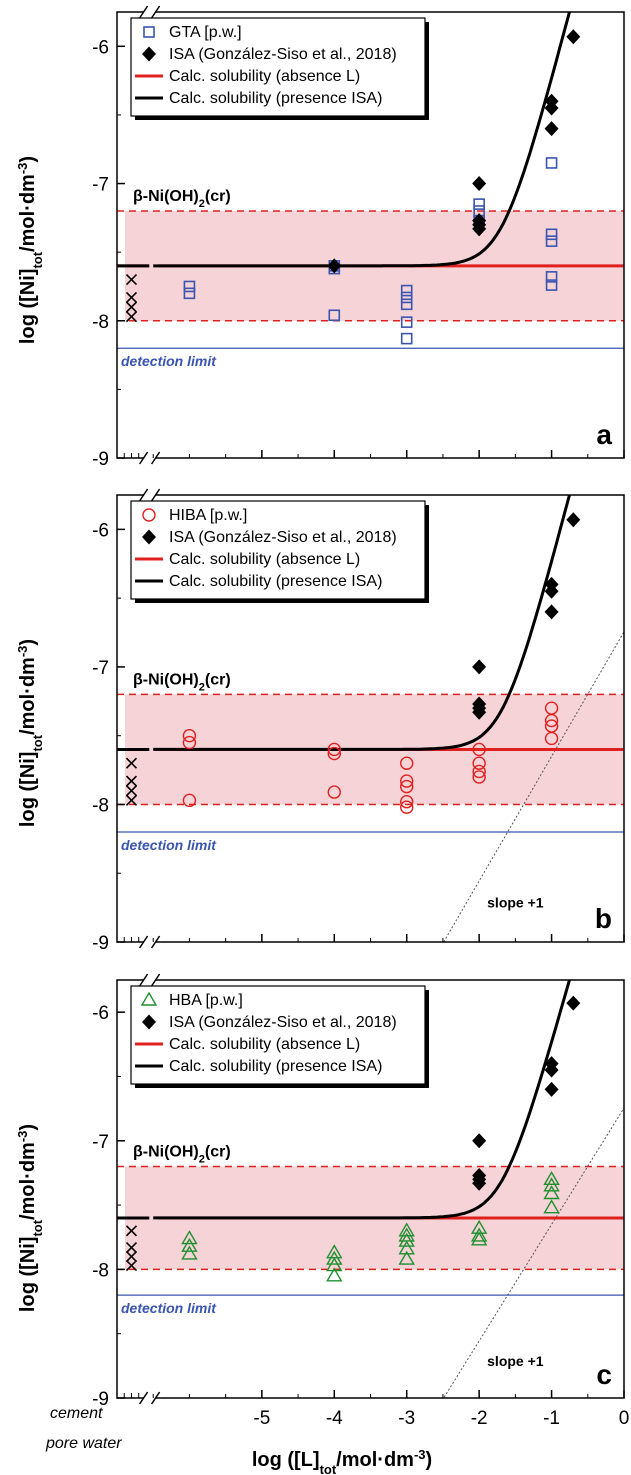 This screenshot has width=631, height=1475. What do you see at coordinates (479, 1418) in the screenshot?
I see `x-tick-label: -2` at bounding box center [479, 1418].